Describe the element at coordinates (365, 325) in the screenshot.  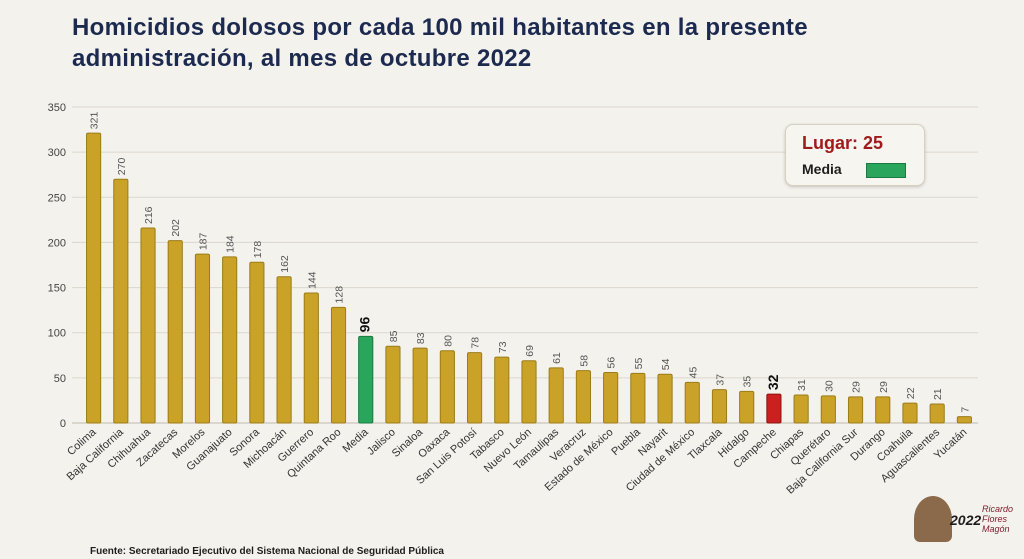
I see `data-label: 96` at that location.